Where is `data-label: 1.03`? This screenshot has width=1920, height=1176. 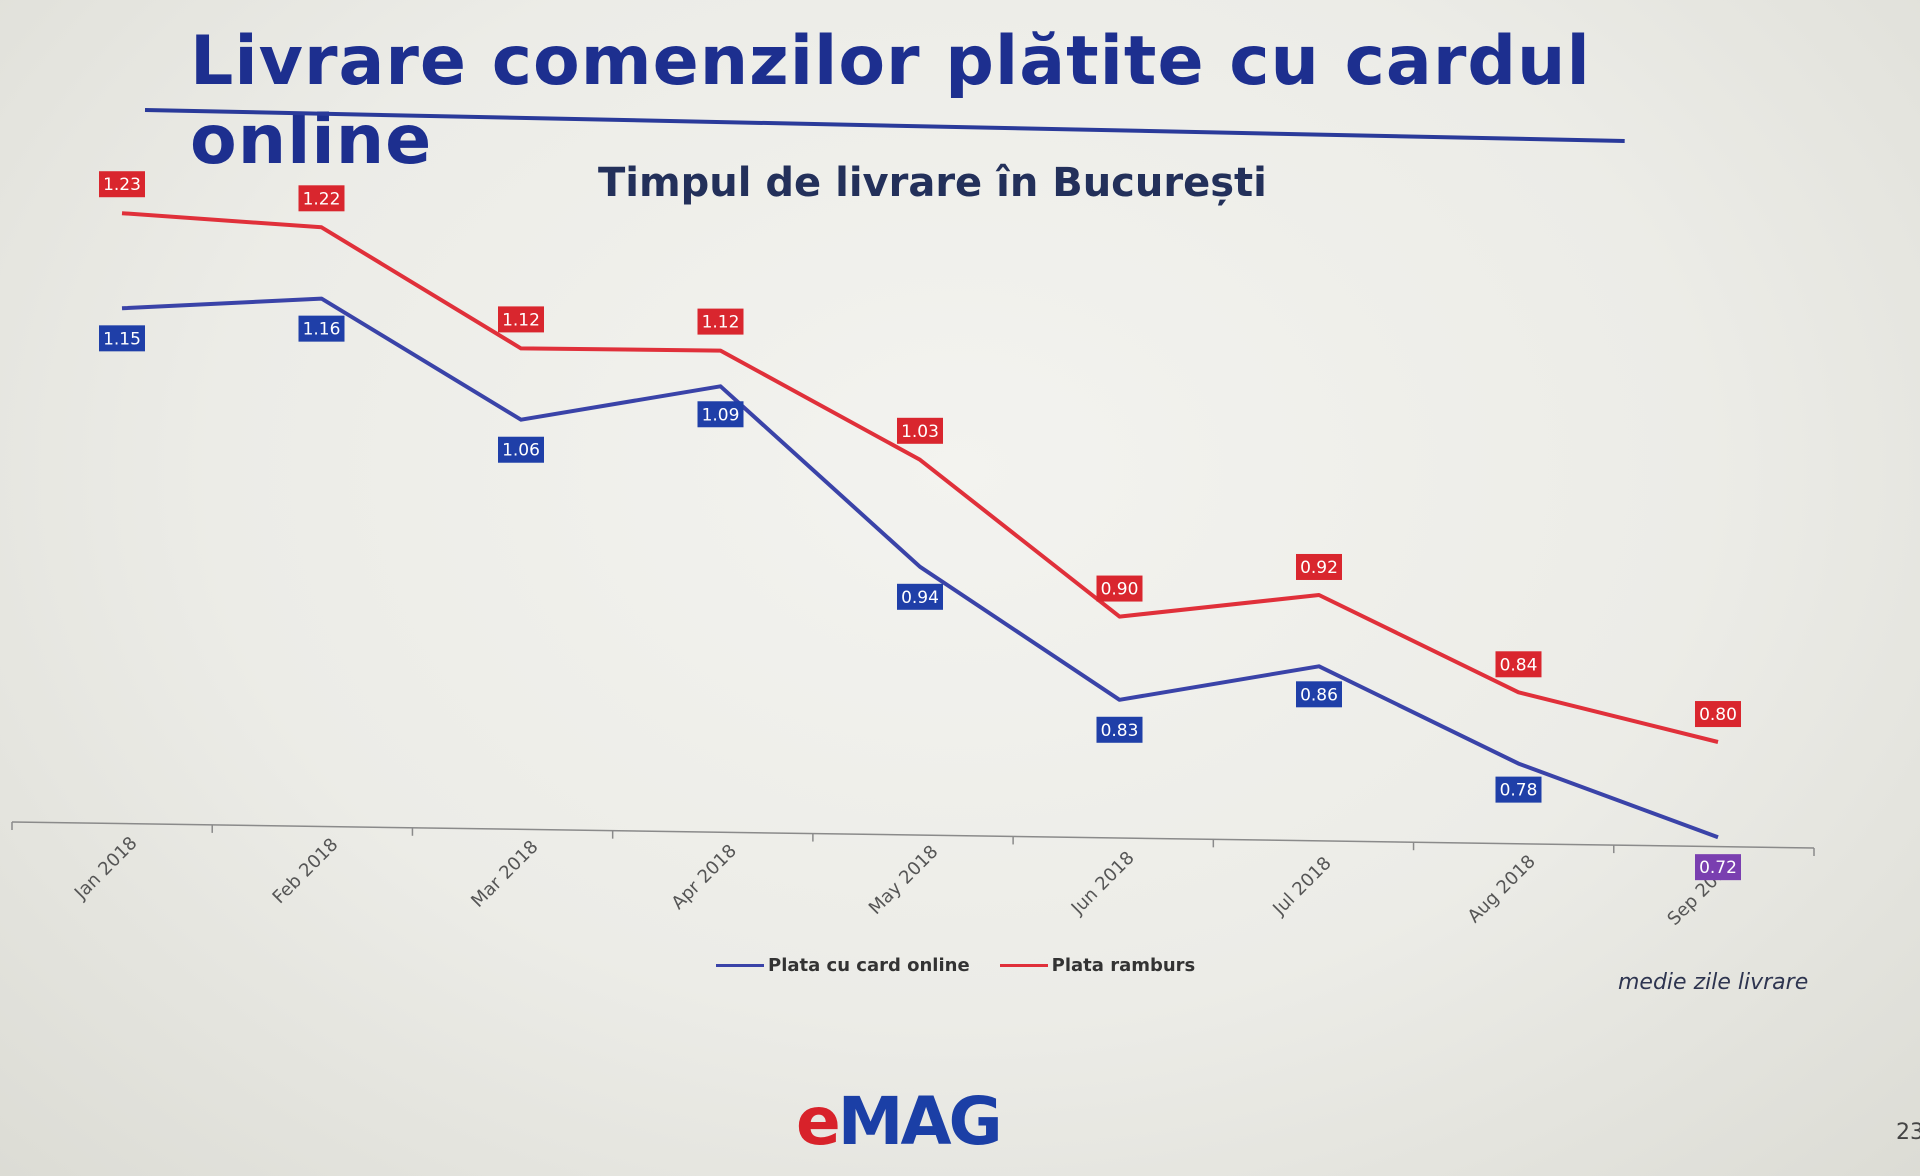
data-label: 1.03 is located at coordinates (920, 432).